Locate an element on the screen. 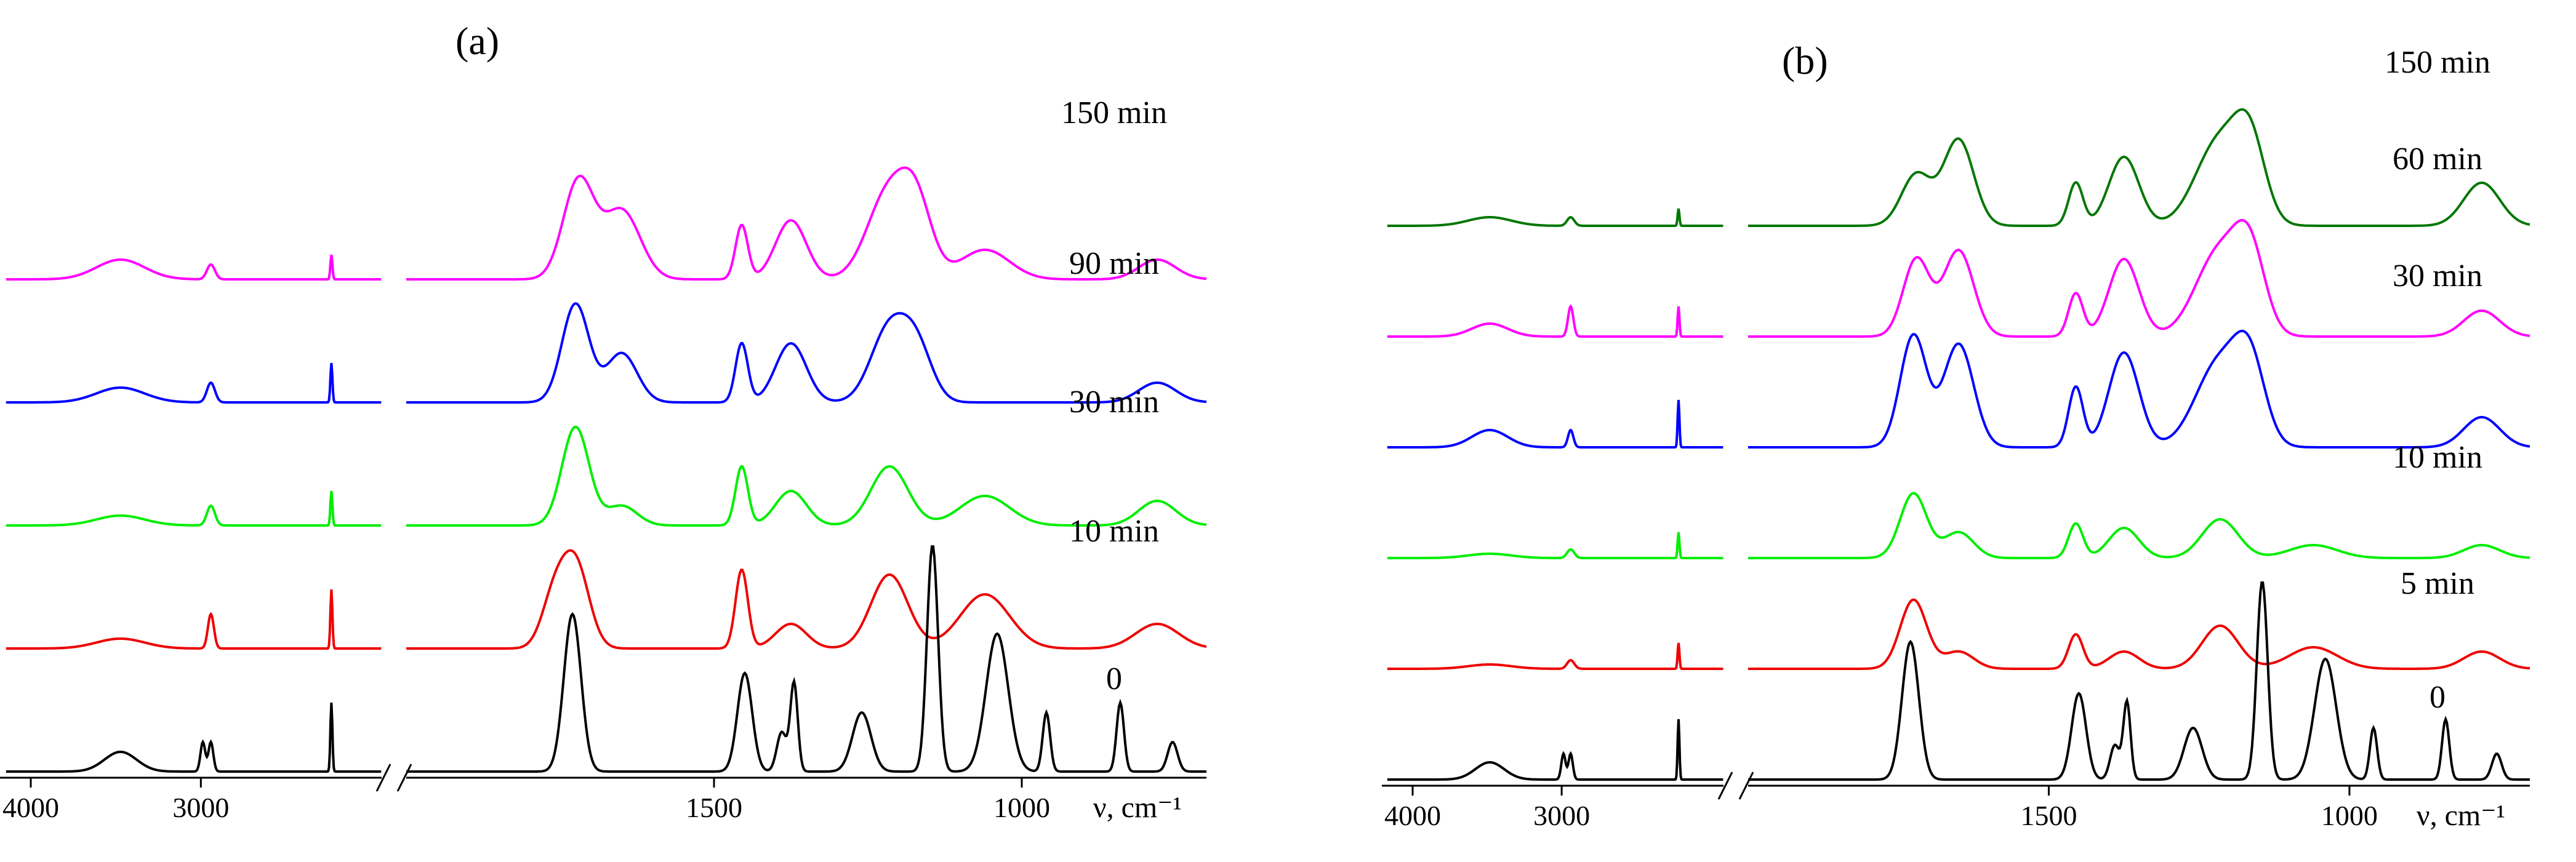 This screenshot has height=862, width=2576. series-label: 90 min is located at coordinates (1114, 263).